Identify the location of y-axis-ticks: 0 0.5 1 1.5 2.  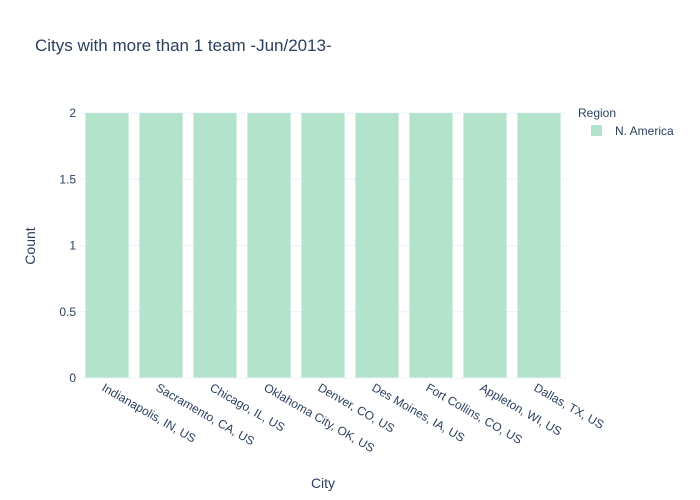
(67, 245).